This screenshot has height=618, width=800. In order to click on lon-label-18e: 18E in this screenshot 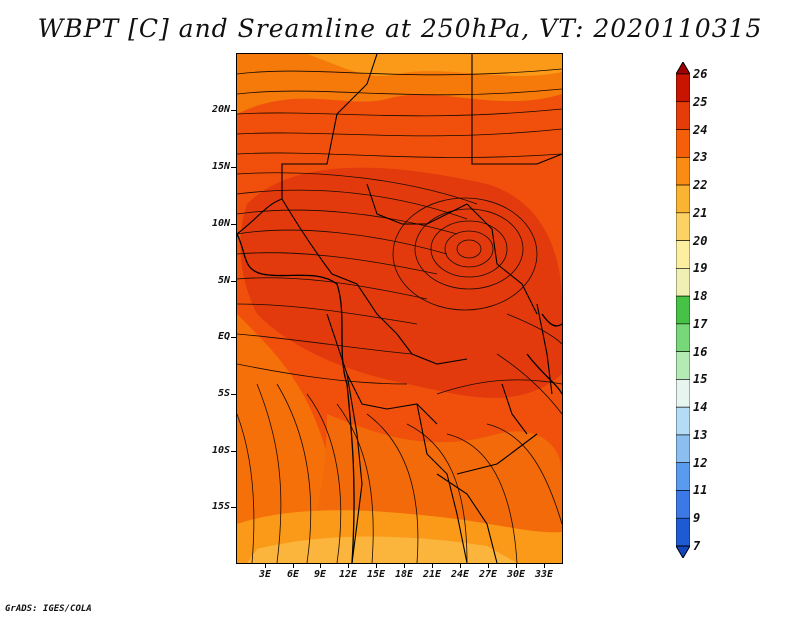, I will do `click(404, 574)`.